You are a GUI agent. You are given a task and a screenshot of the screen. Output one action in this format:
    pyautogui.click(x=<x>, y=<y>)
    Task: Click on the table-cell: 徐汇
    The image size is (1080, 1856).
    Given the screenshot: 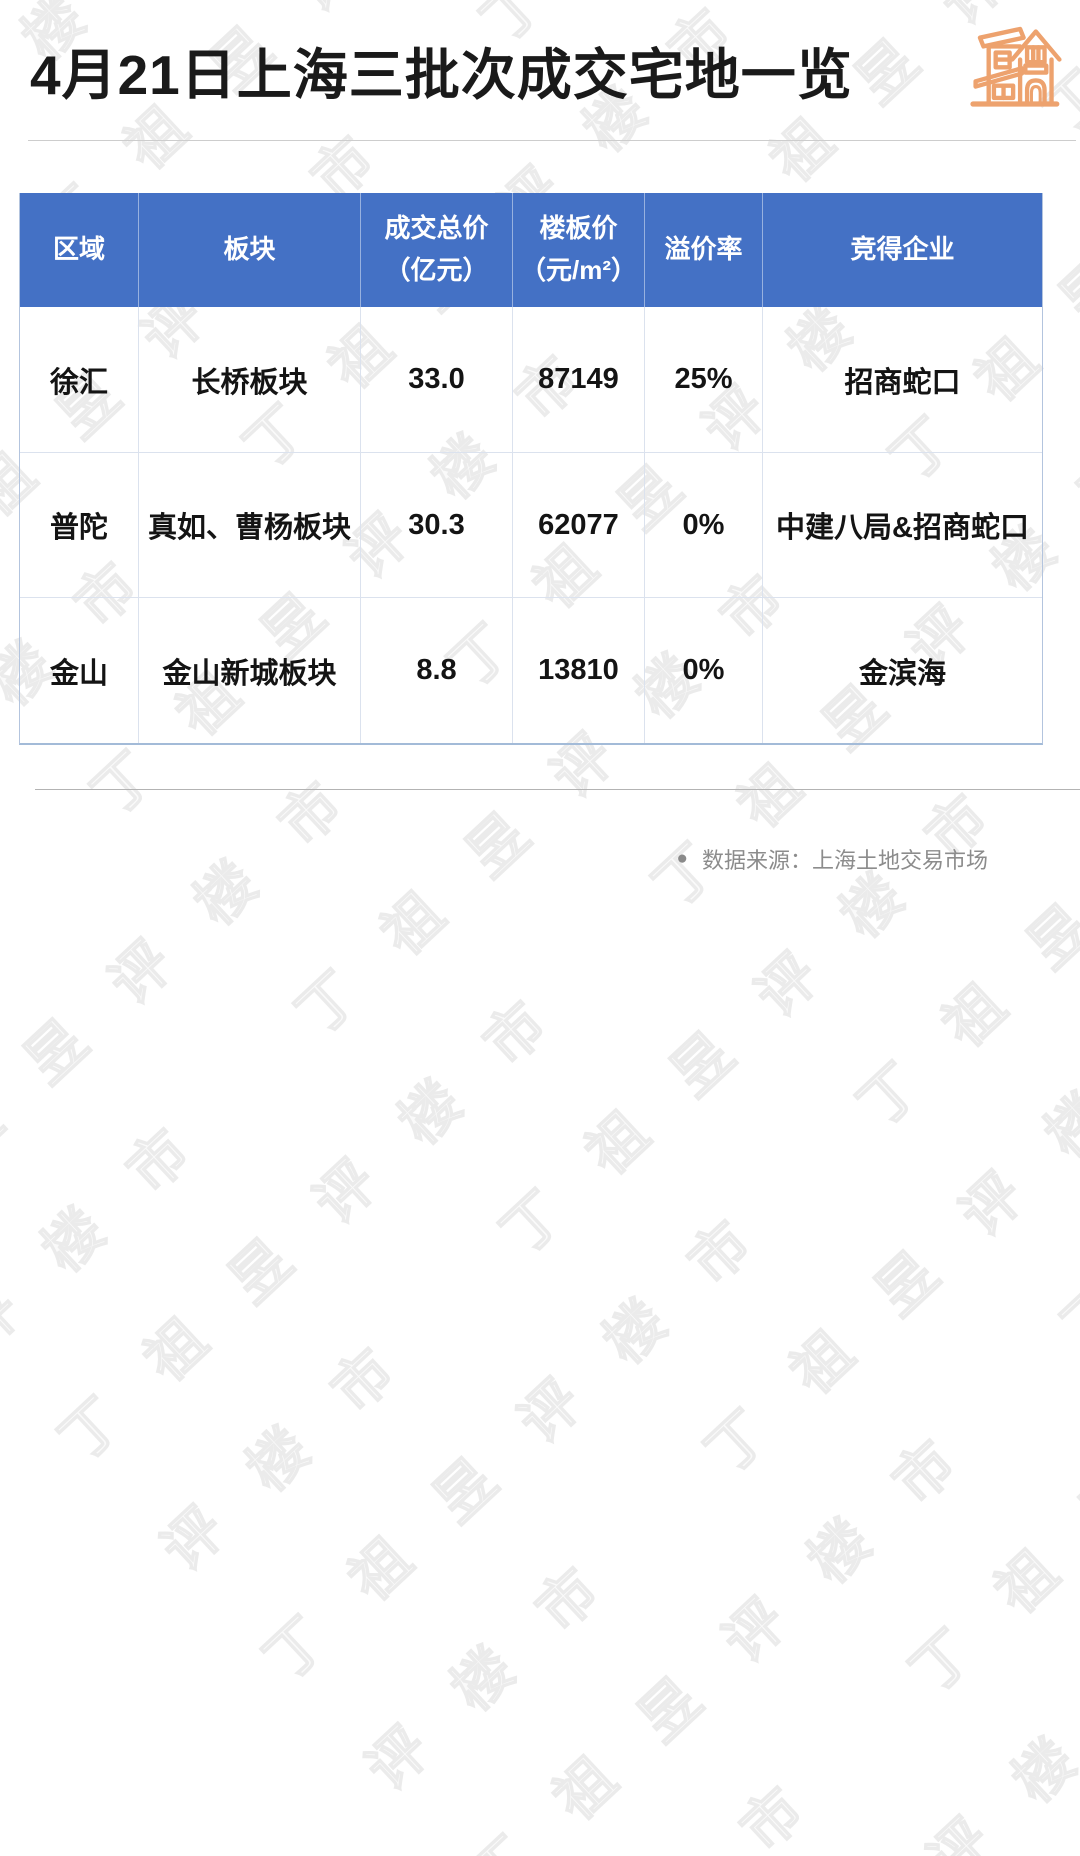 What is the action you would take?
    pyautogui.click(x=79, y=379)
    